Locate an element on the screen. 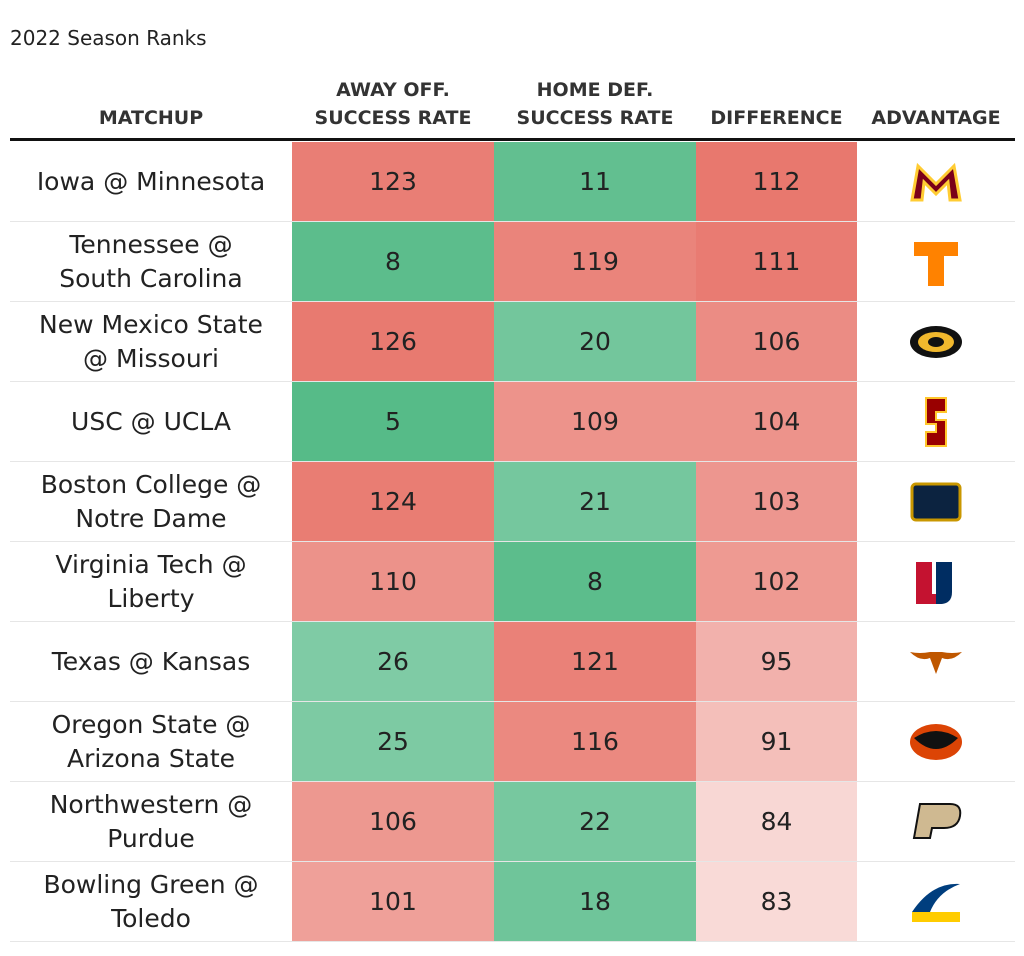 The width and height of the screenshot is (1024, 956). home-cell: 11 is located at coordinates (595, 182).